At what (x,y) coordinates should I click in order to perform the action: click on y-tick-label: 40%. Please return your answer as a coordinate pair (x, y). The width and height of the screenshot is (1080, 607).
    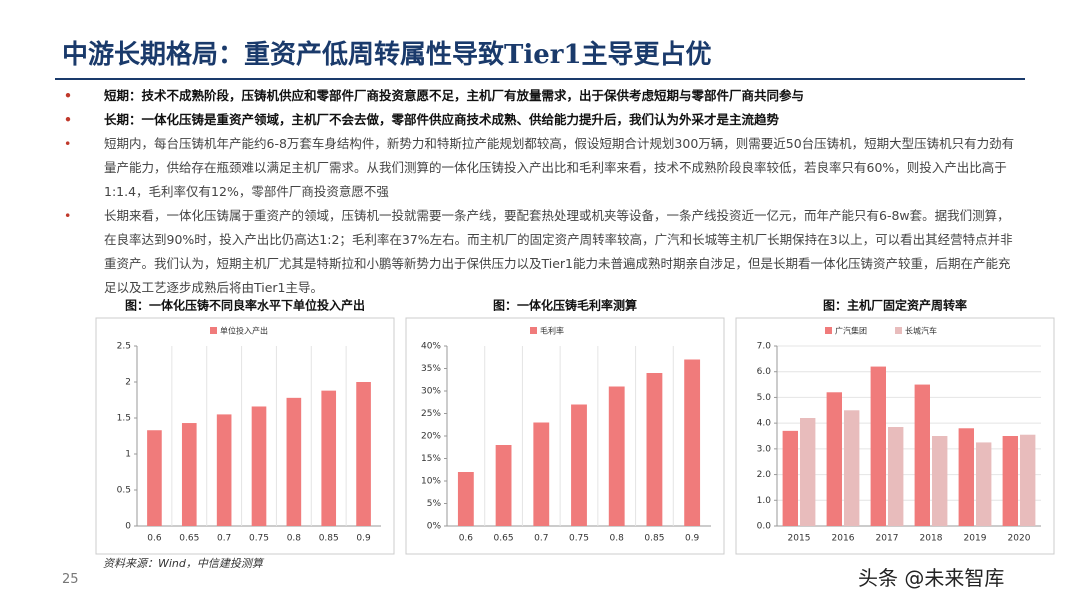
    Looking at the image, I should click on (431, 347).